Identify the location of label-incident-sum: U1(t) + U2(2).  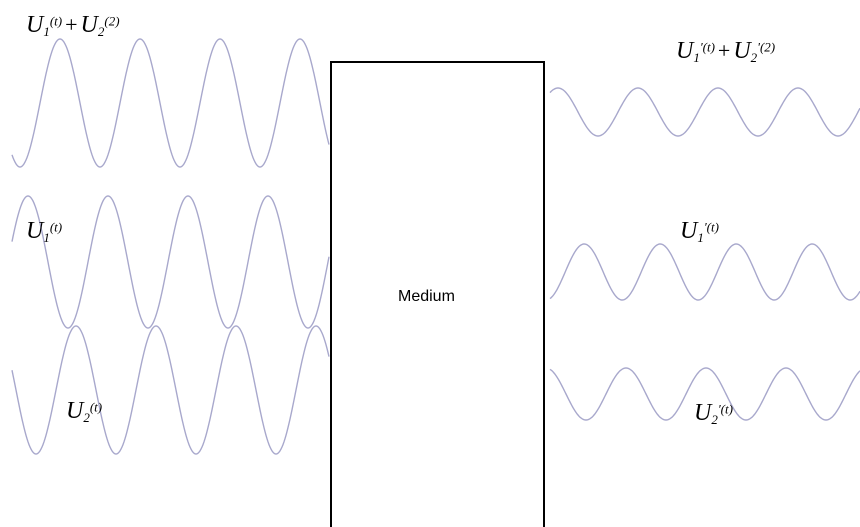
(73, 26).